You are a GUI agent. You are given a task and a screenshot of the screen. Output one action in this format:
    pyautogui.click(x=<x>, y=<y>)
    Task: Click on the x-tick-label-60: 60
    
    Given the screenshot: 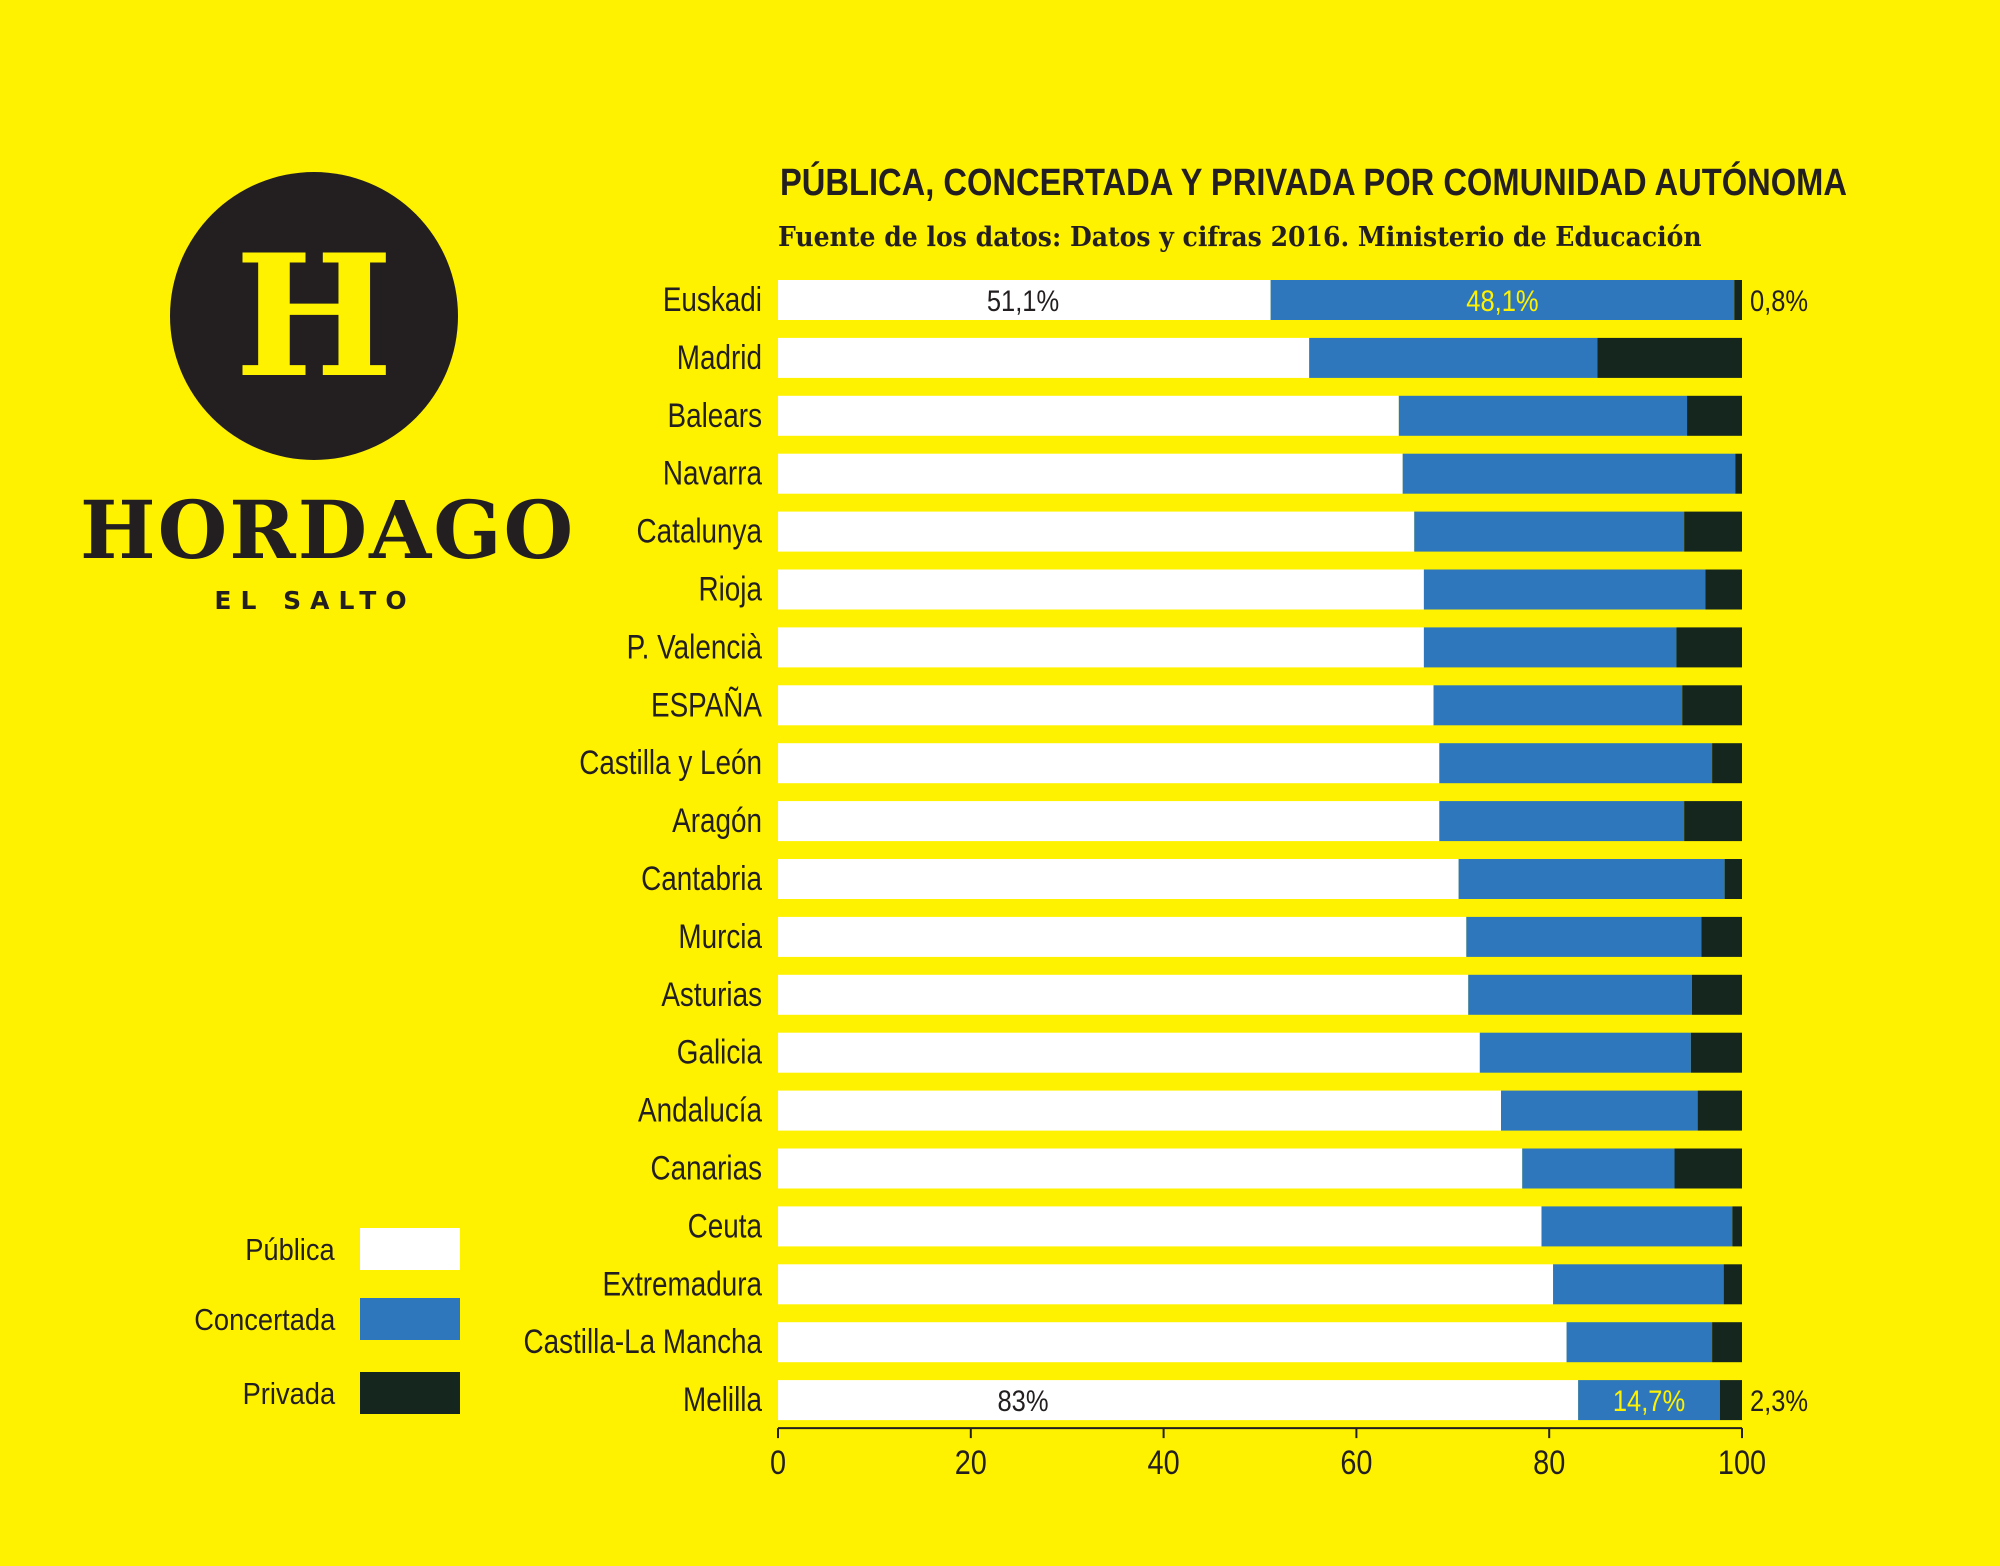 What is the action you would take?
    pyautogui.click(x=1356, y=1462)
    